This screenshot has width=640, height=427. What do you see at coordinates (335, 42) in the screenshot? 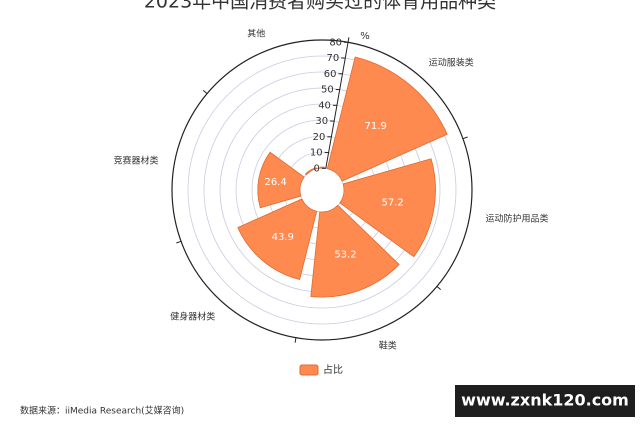
I see `radial-tick-label: 80` at bounding box center [335, 42].